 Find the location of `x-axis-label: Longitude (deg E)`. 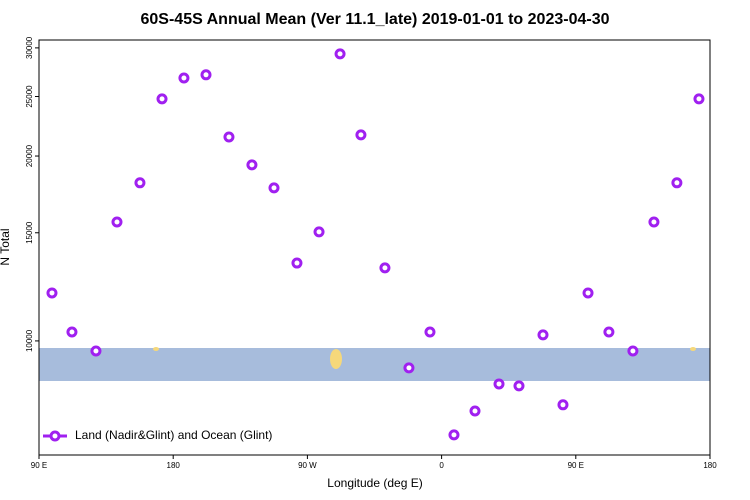

x-axis-label: Longitude (deg E) is located at coordinates (374, 483).